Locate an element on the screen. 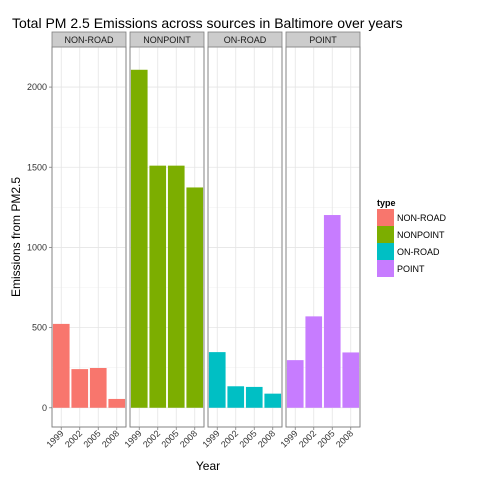 Image resolution: width=480 pixels, height=480 pixels. legend-items: NON-ROAD NONPOINT ON-ROAD POINT is located at coordinates (411, 243).